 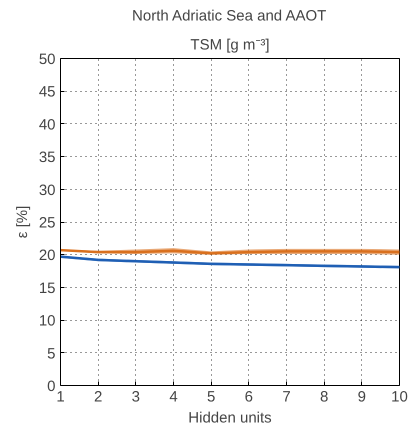 What do you see at coordinates (47, 223) in the screenshot?
I see `y-tick-label: 25` at bounding box center [47, 223].